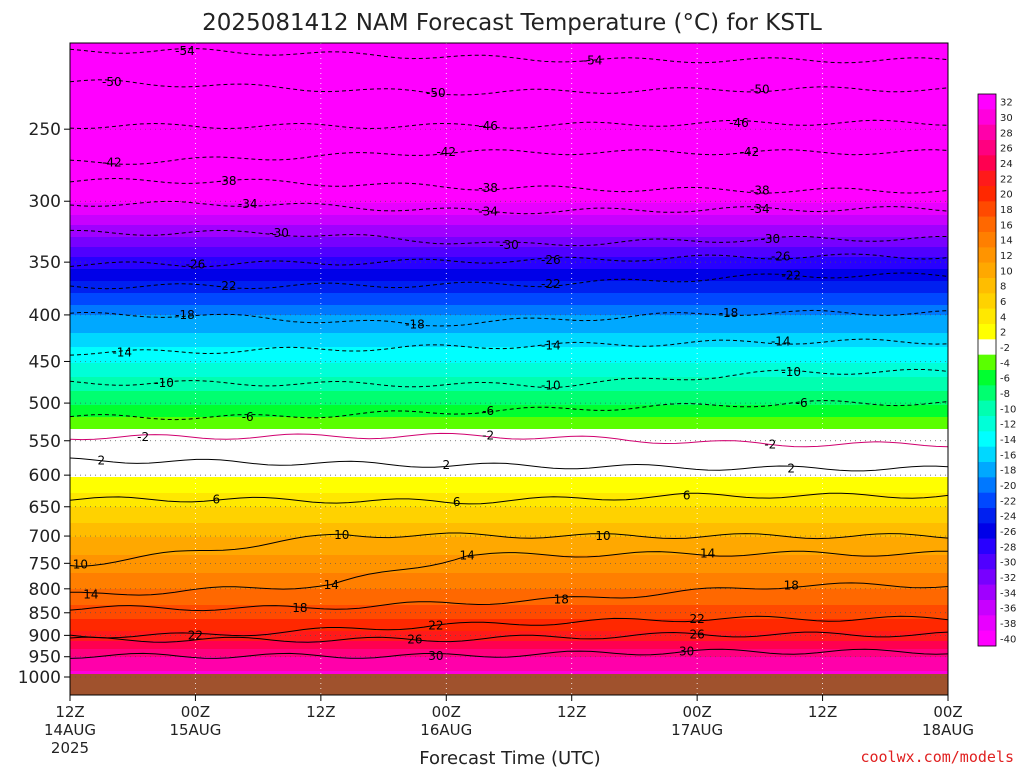 This screenshot has height=768, width=1024. I want to click on isotherm--42, so click(509, 157).